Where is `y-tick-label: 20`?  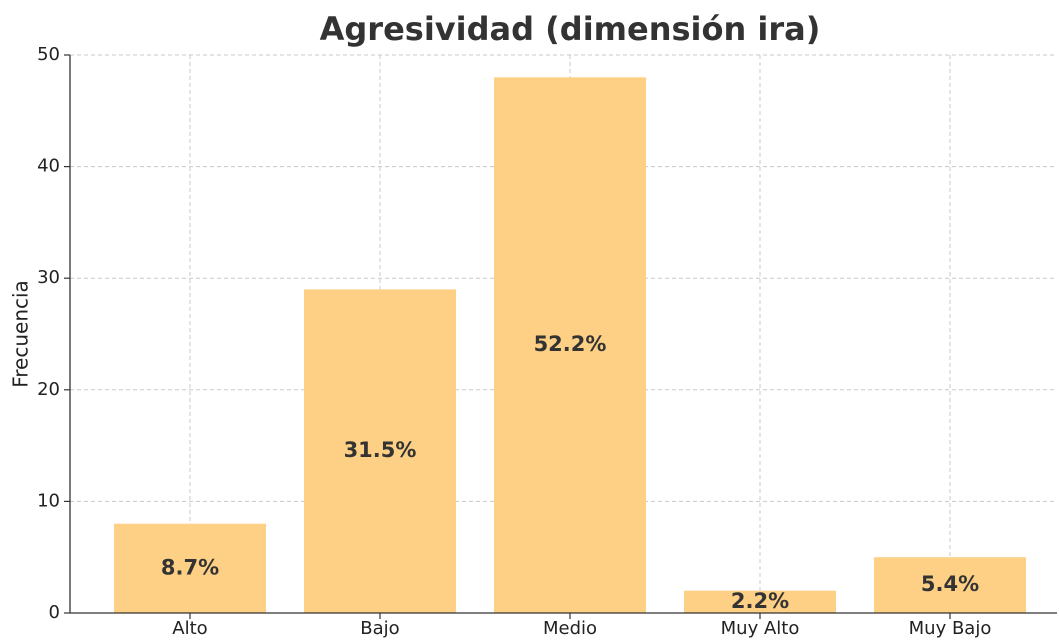
y-tick-label: 20 is located at coordinates (48, 389).